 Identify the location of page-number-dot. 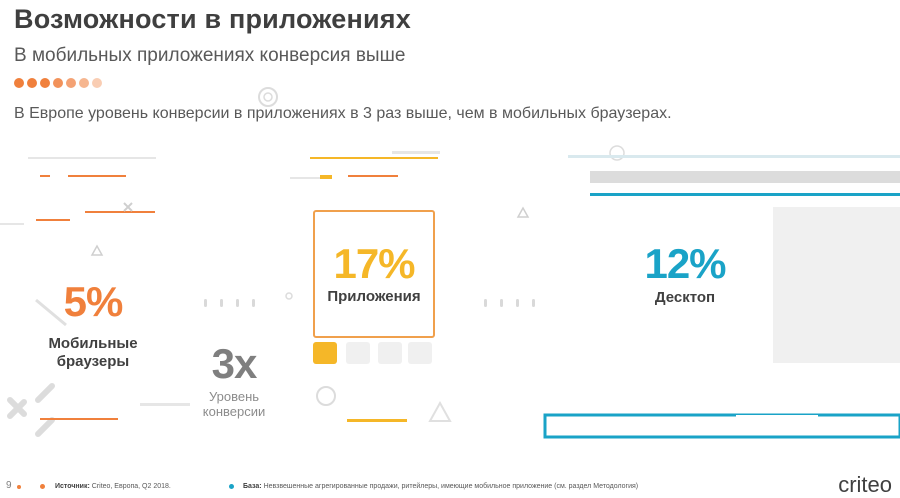
(19, 487).